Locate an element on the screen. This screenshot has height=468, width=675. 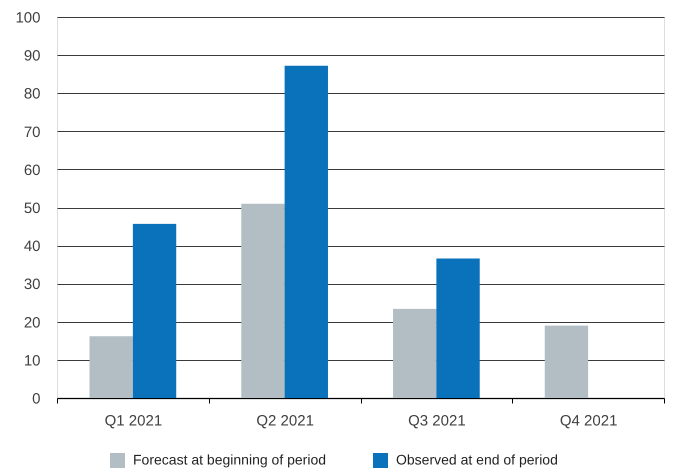
x-tick-label: Q3 2021 is located at coordinates (437, 421).